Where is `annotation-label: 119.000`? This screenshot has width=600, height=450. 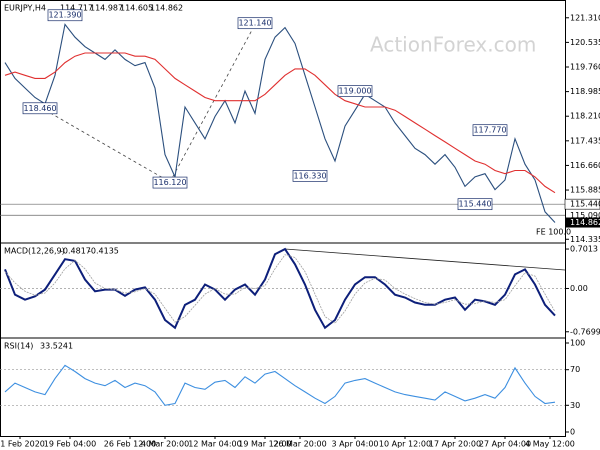
annotation-label: 119.000 is located at coordinates (354, 91).